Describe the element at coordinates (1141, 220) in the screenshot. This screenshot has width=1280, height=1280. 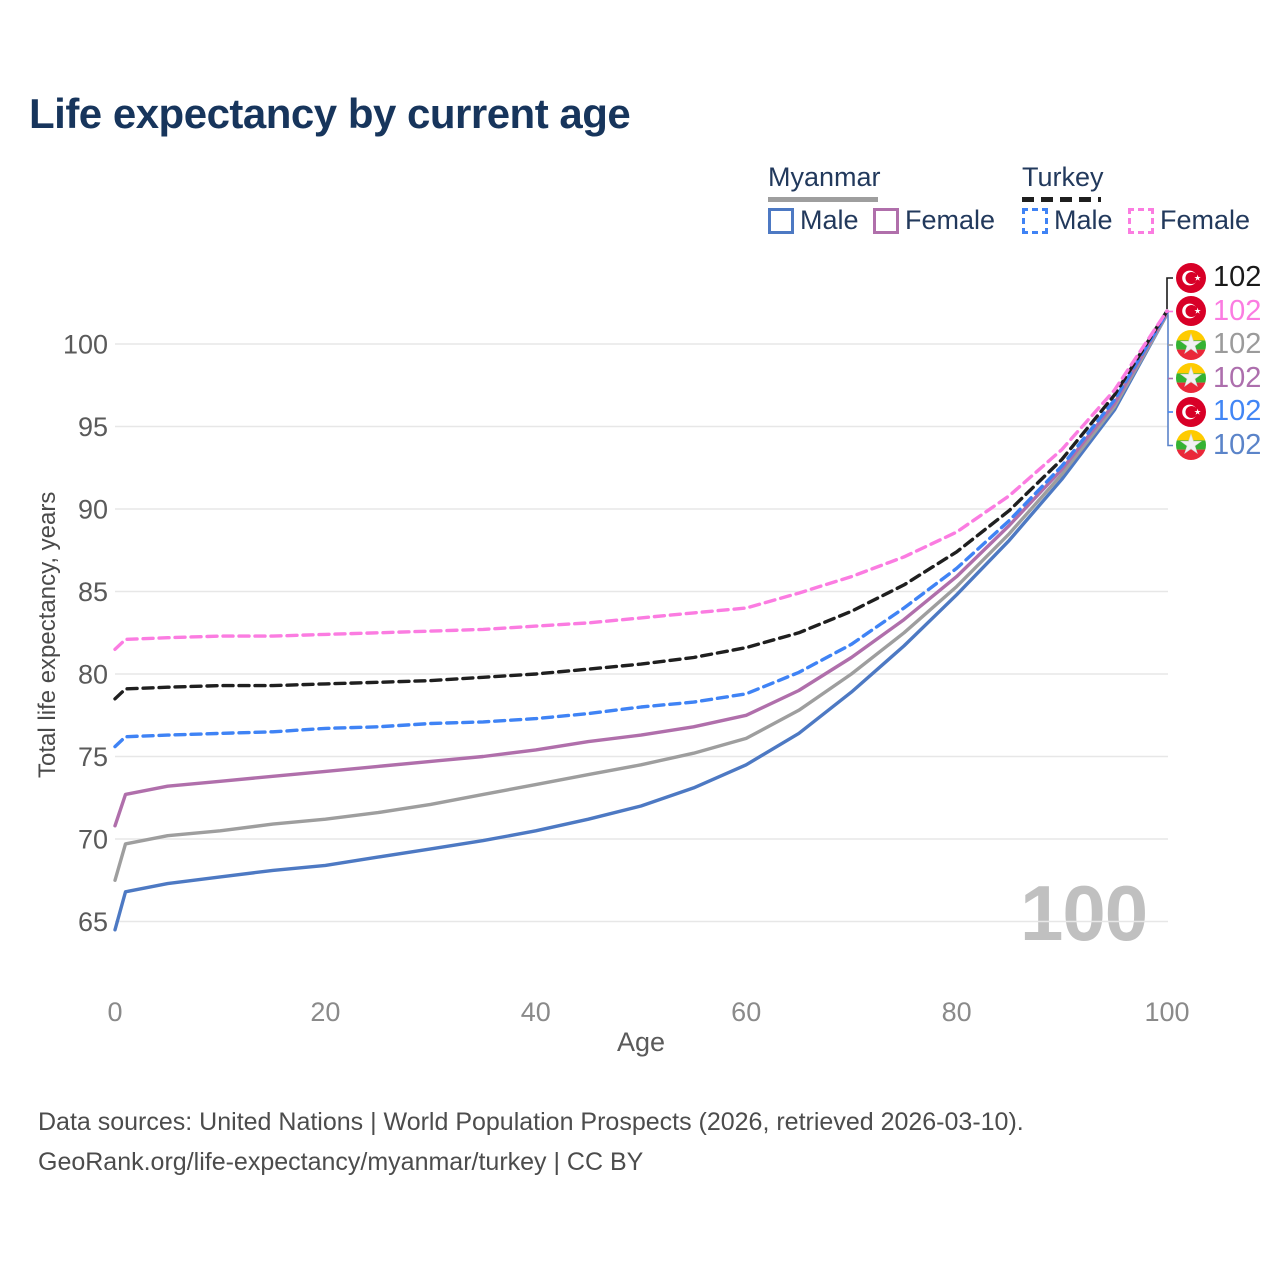
I see `turkey-female-swatch-icon` at that location.